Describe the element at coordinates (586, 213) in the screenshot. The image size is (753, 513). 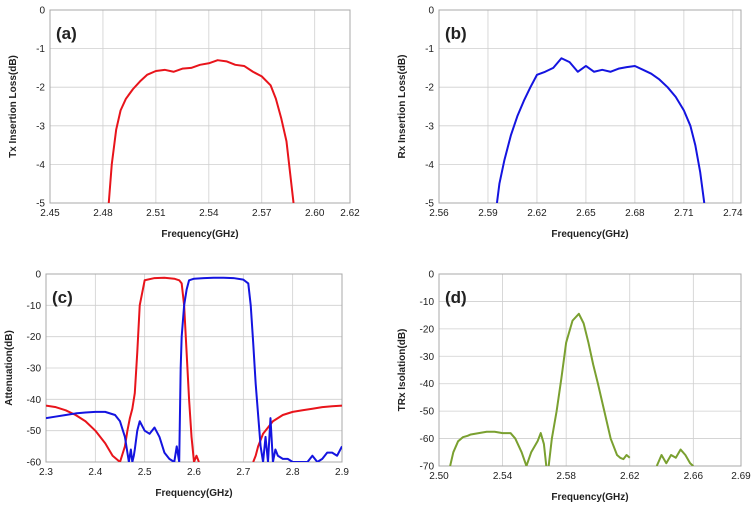
I see `x-tick-label: 2.65` at that location.